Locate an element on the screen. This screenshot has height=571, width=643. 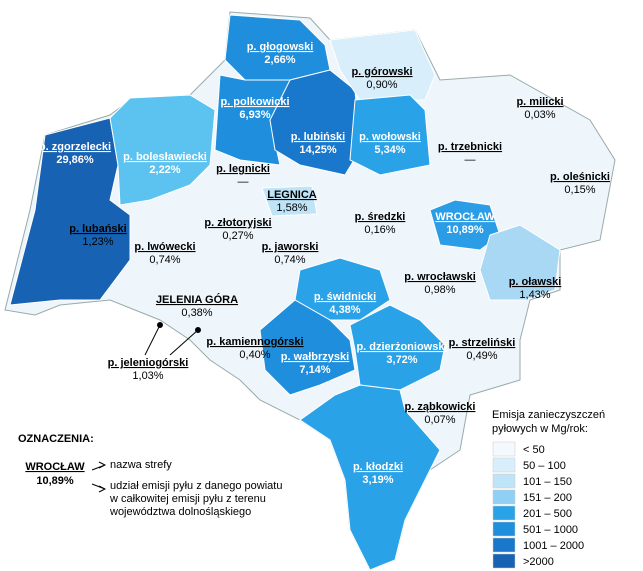
key-example-share: 10,89% is located at coordinates (55, 481).